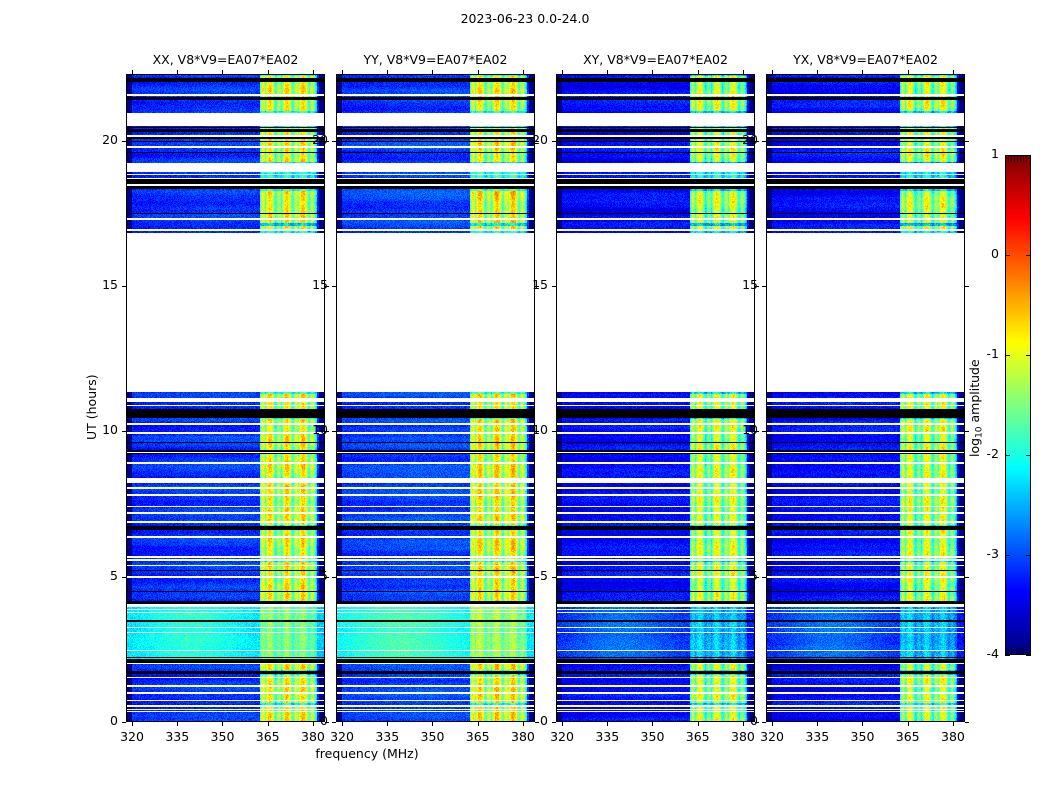 The height and width of the screenshot is (800, 1050). What do you see at coordinates (225, 59) in the screenshot?
I see `panel-title-xx: XX, V8*V9=EA07*EA02` at bounding box center [225, 59].